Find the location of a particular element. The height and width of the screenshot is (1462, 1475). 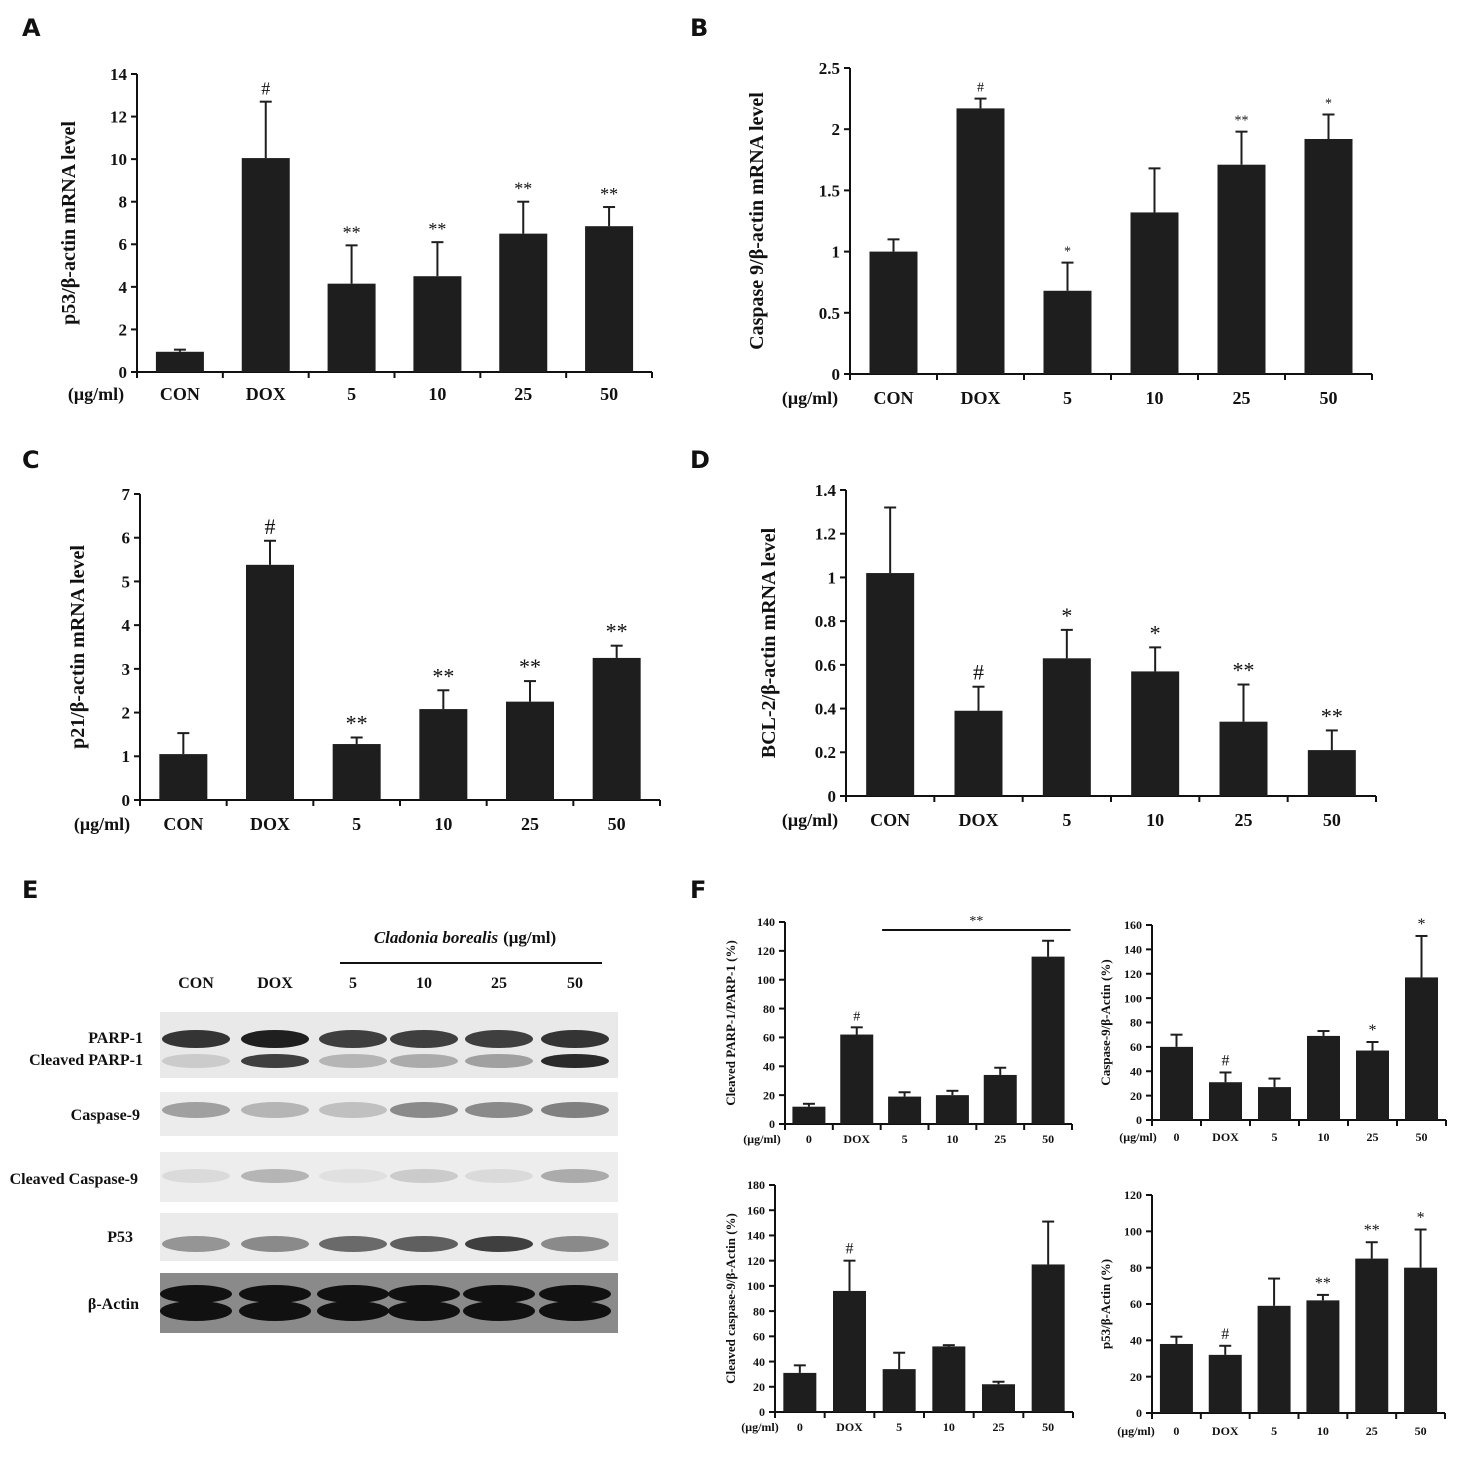

y-tick-label: 0.5 is located at coordinates (829, 313).